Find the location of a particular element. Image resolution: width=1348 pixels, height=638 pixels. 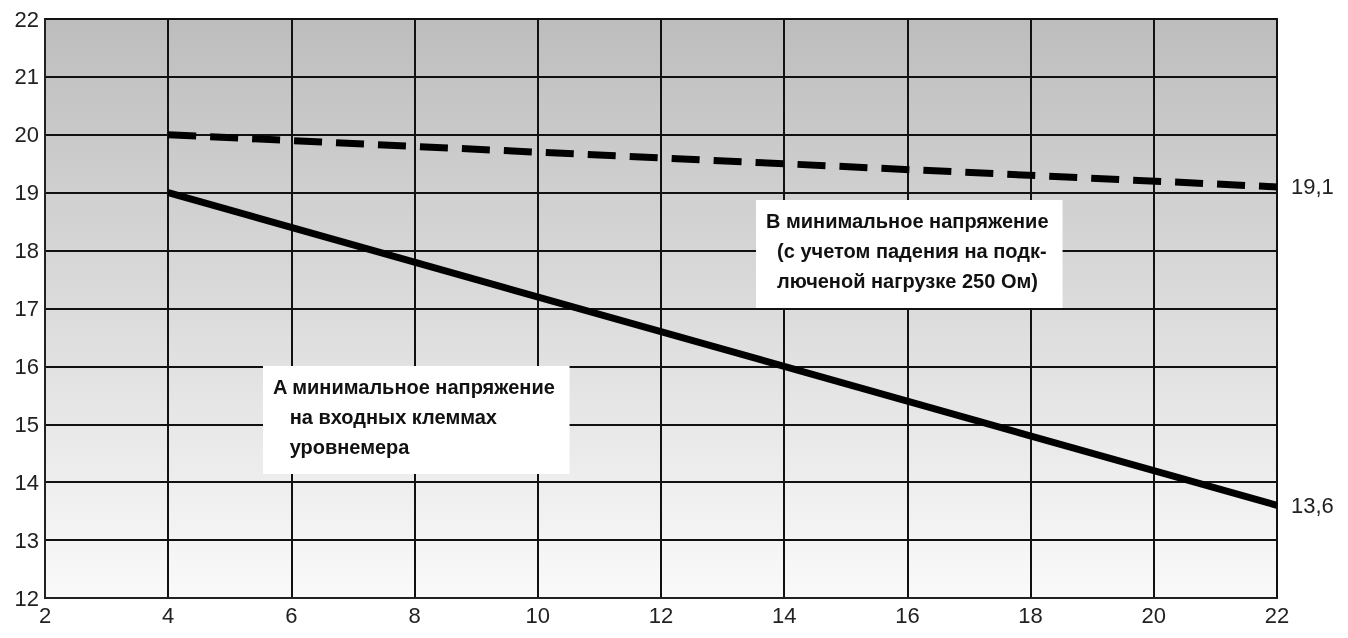

y-tick-label: 15 is located at coordinates (26, 424).